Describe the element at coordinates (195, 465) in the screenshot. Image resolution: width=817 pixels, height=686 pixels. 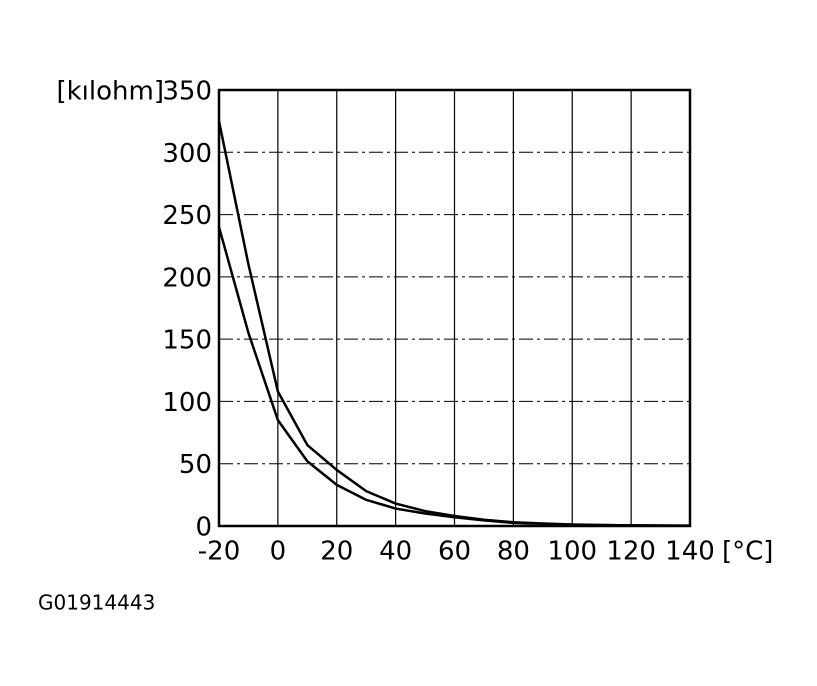
I see `y-tick-label: 50` at that location.